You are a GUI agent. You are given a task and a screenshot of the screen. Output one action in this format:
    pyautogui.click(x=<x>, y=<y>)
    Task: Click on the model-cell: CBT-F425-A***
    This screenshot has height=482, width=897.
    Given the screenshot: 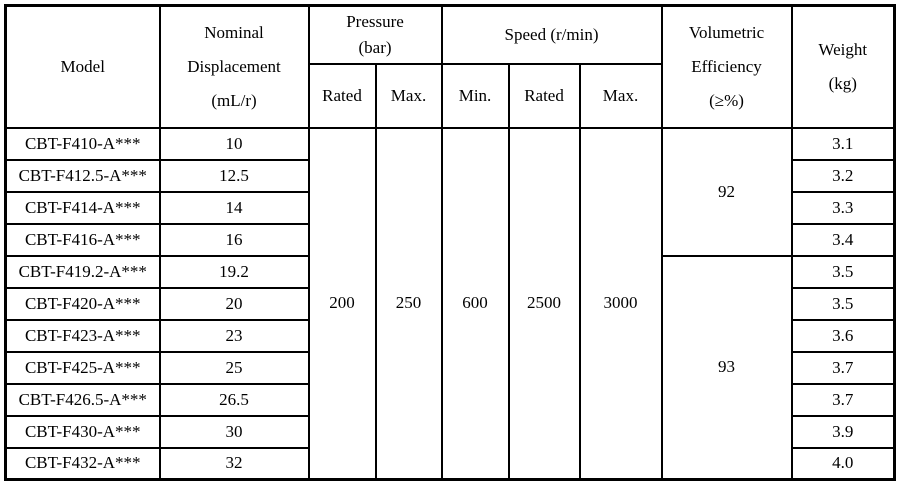 What is the action you would take?
    pyautogui.click(x=82, y=367)
    